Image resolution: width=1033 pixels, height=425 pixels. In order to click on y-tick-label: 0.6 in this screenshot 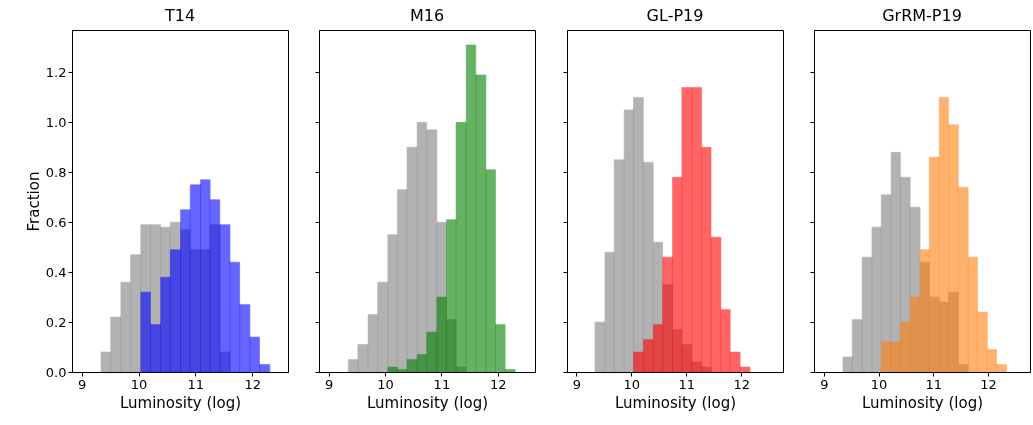, I will do `click(56, 222)`.